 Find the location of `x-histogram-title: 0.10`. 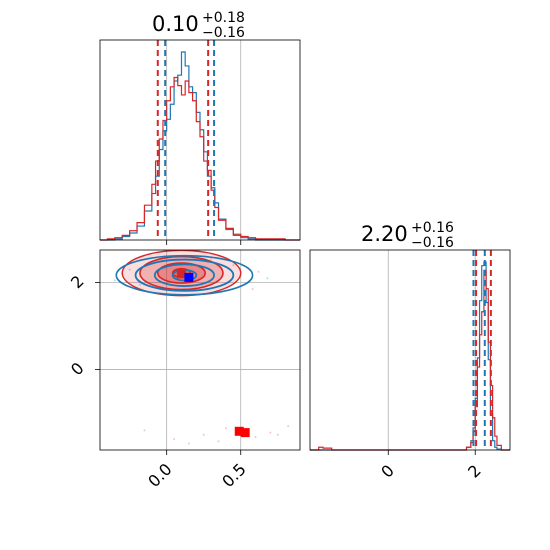

x-histogram-title: 0.10 is located at coordinates (175, 24).